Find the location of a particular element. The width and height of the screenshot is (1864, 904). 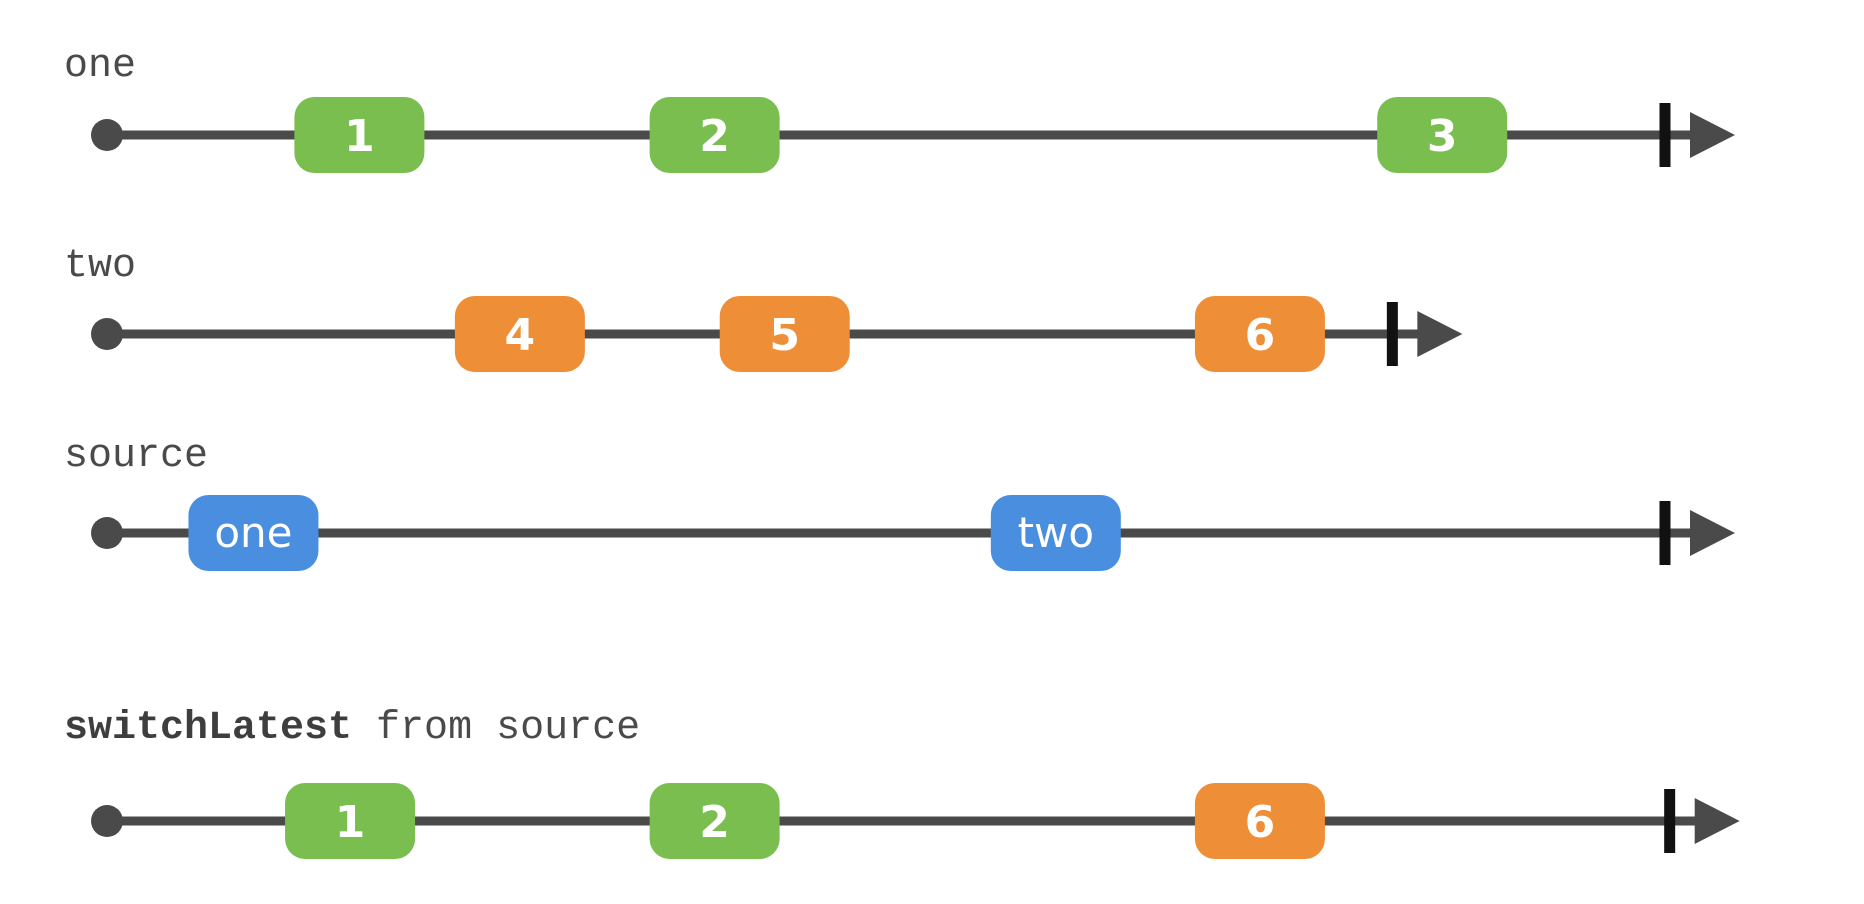

marble-label: one is located at coordinates (253, 532).